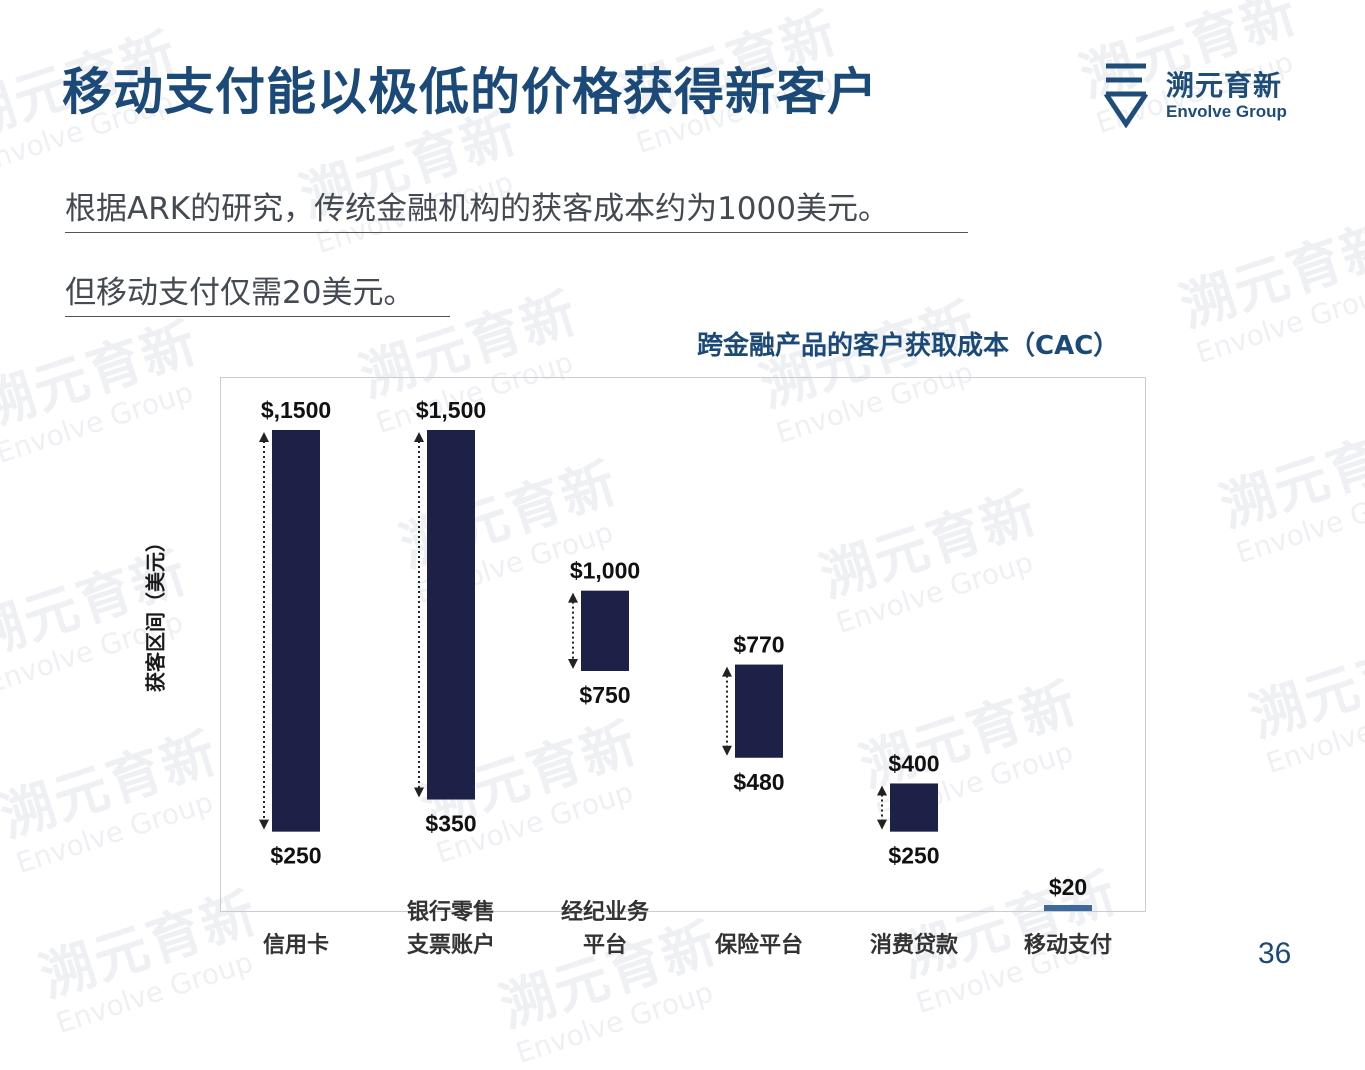 The width and height of the screenshot is (1365, 1070). I want to click on bar-low-label: $480, so click(758, 782).